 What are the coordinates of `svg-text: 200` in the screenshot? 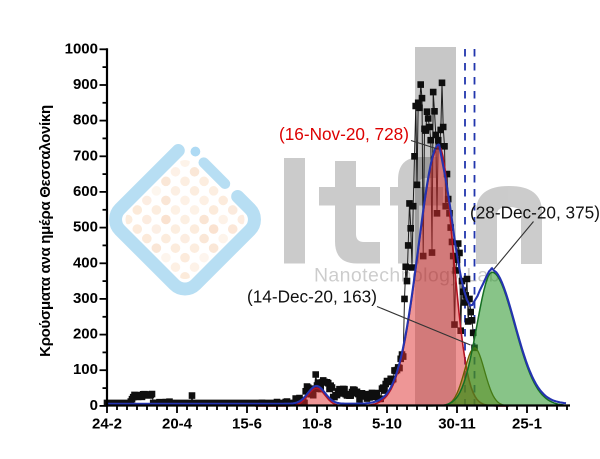 It's located at (85, 334).